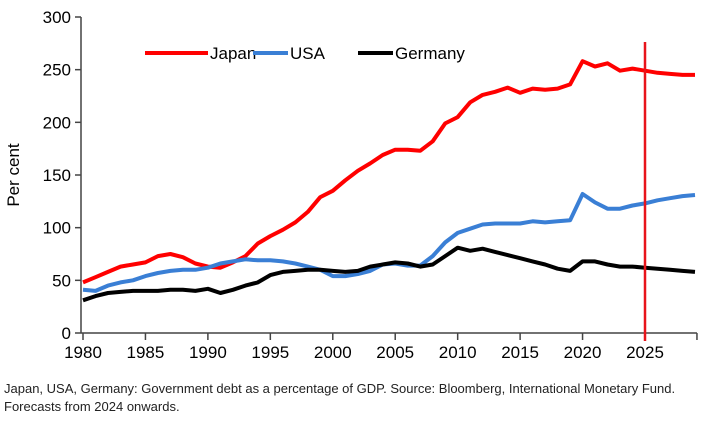 The image size is (713, 422). I want to click on y-tick-label: 50, so click(61, 280).